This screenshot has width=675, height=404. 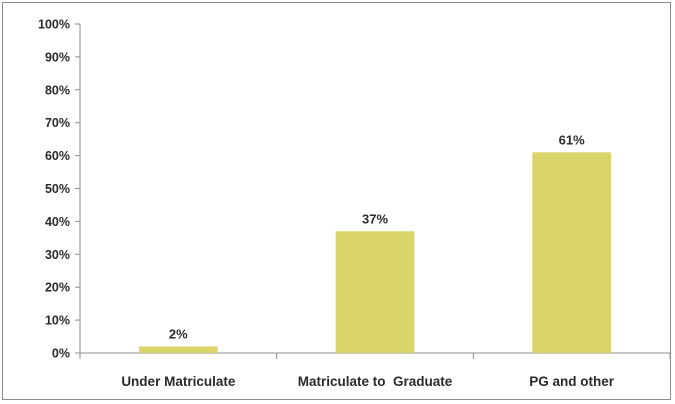 What do you see at coordinates (57, 288) in the screenshot?
I see `y-tick-label: 20%` at bounding box center [57, 288].